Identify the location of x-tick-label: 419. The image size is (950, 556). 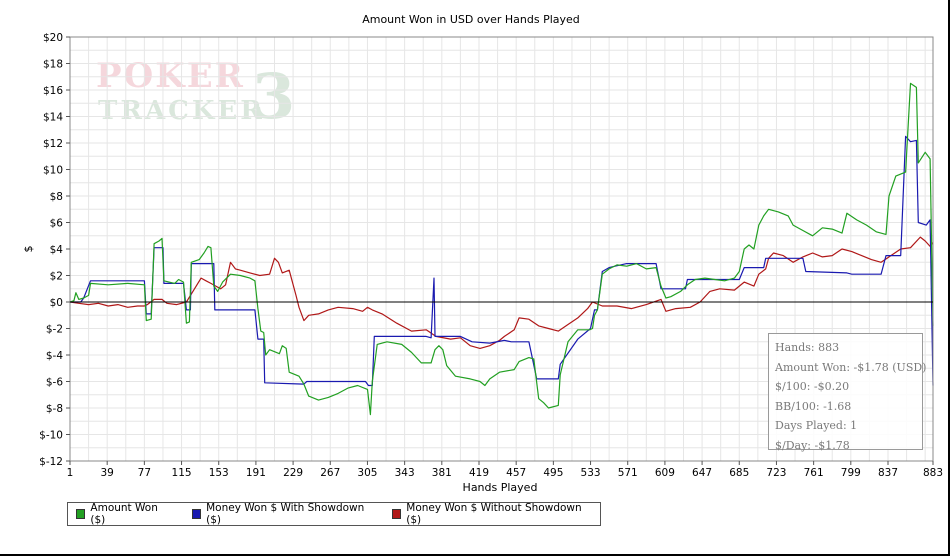
(479, 473).